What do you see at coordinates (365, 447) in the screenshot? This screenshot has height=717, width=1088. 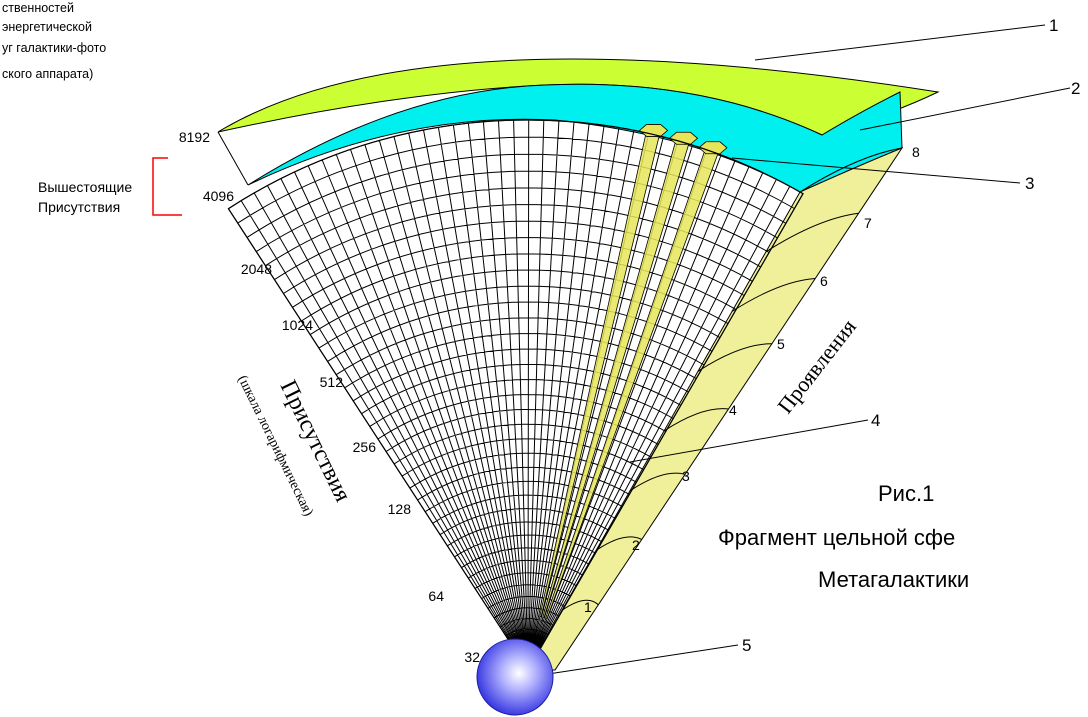 I see `log-tick-256: 256` at bounding box center [365, 447].